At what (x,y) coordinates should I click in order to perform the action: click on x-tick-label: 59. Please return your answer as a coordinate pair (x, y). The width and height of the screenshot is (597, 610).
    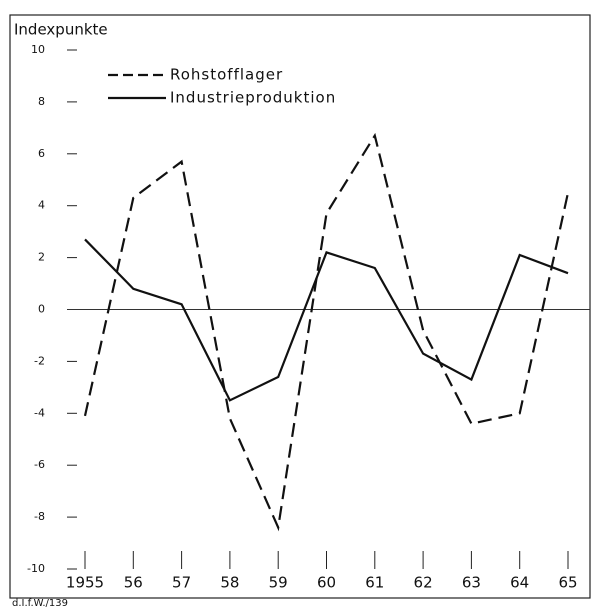
    Looking at the image, I should click on (278, 583).